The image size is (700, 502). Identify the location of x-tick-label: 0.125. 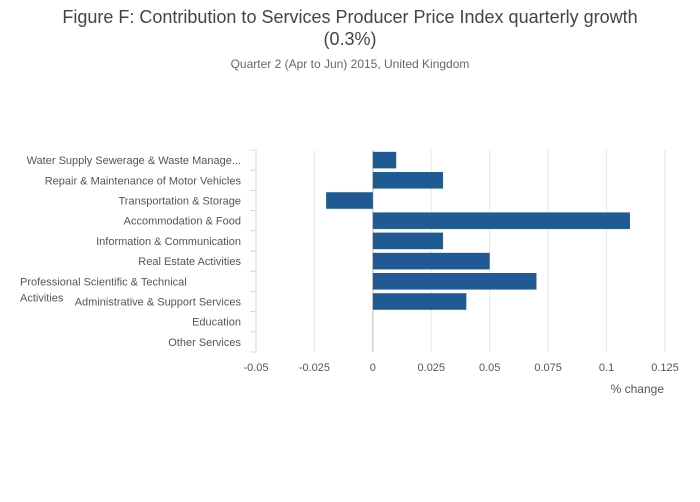
(665, 368).